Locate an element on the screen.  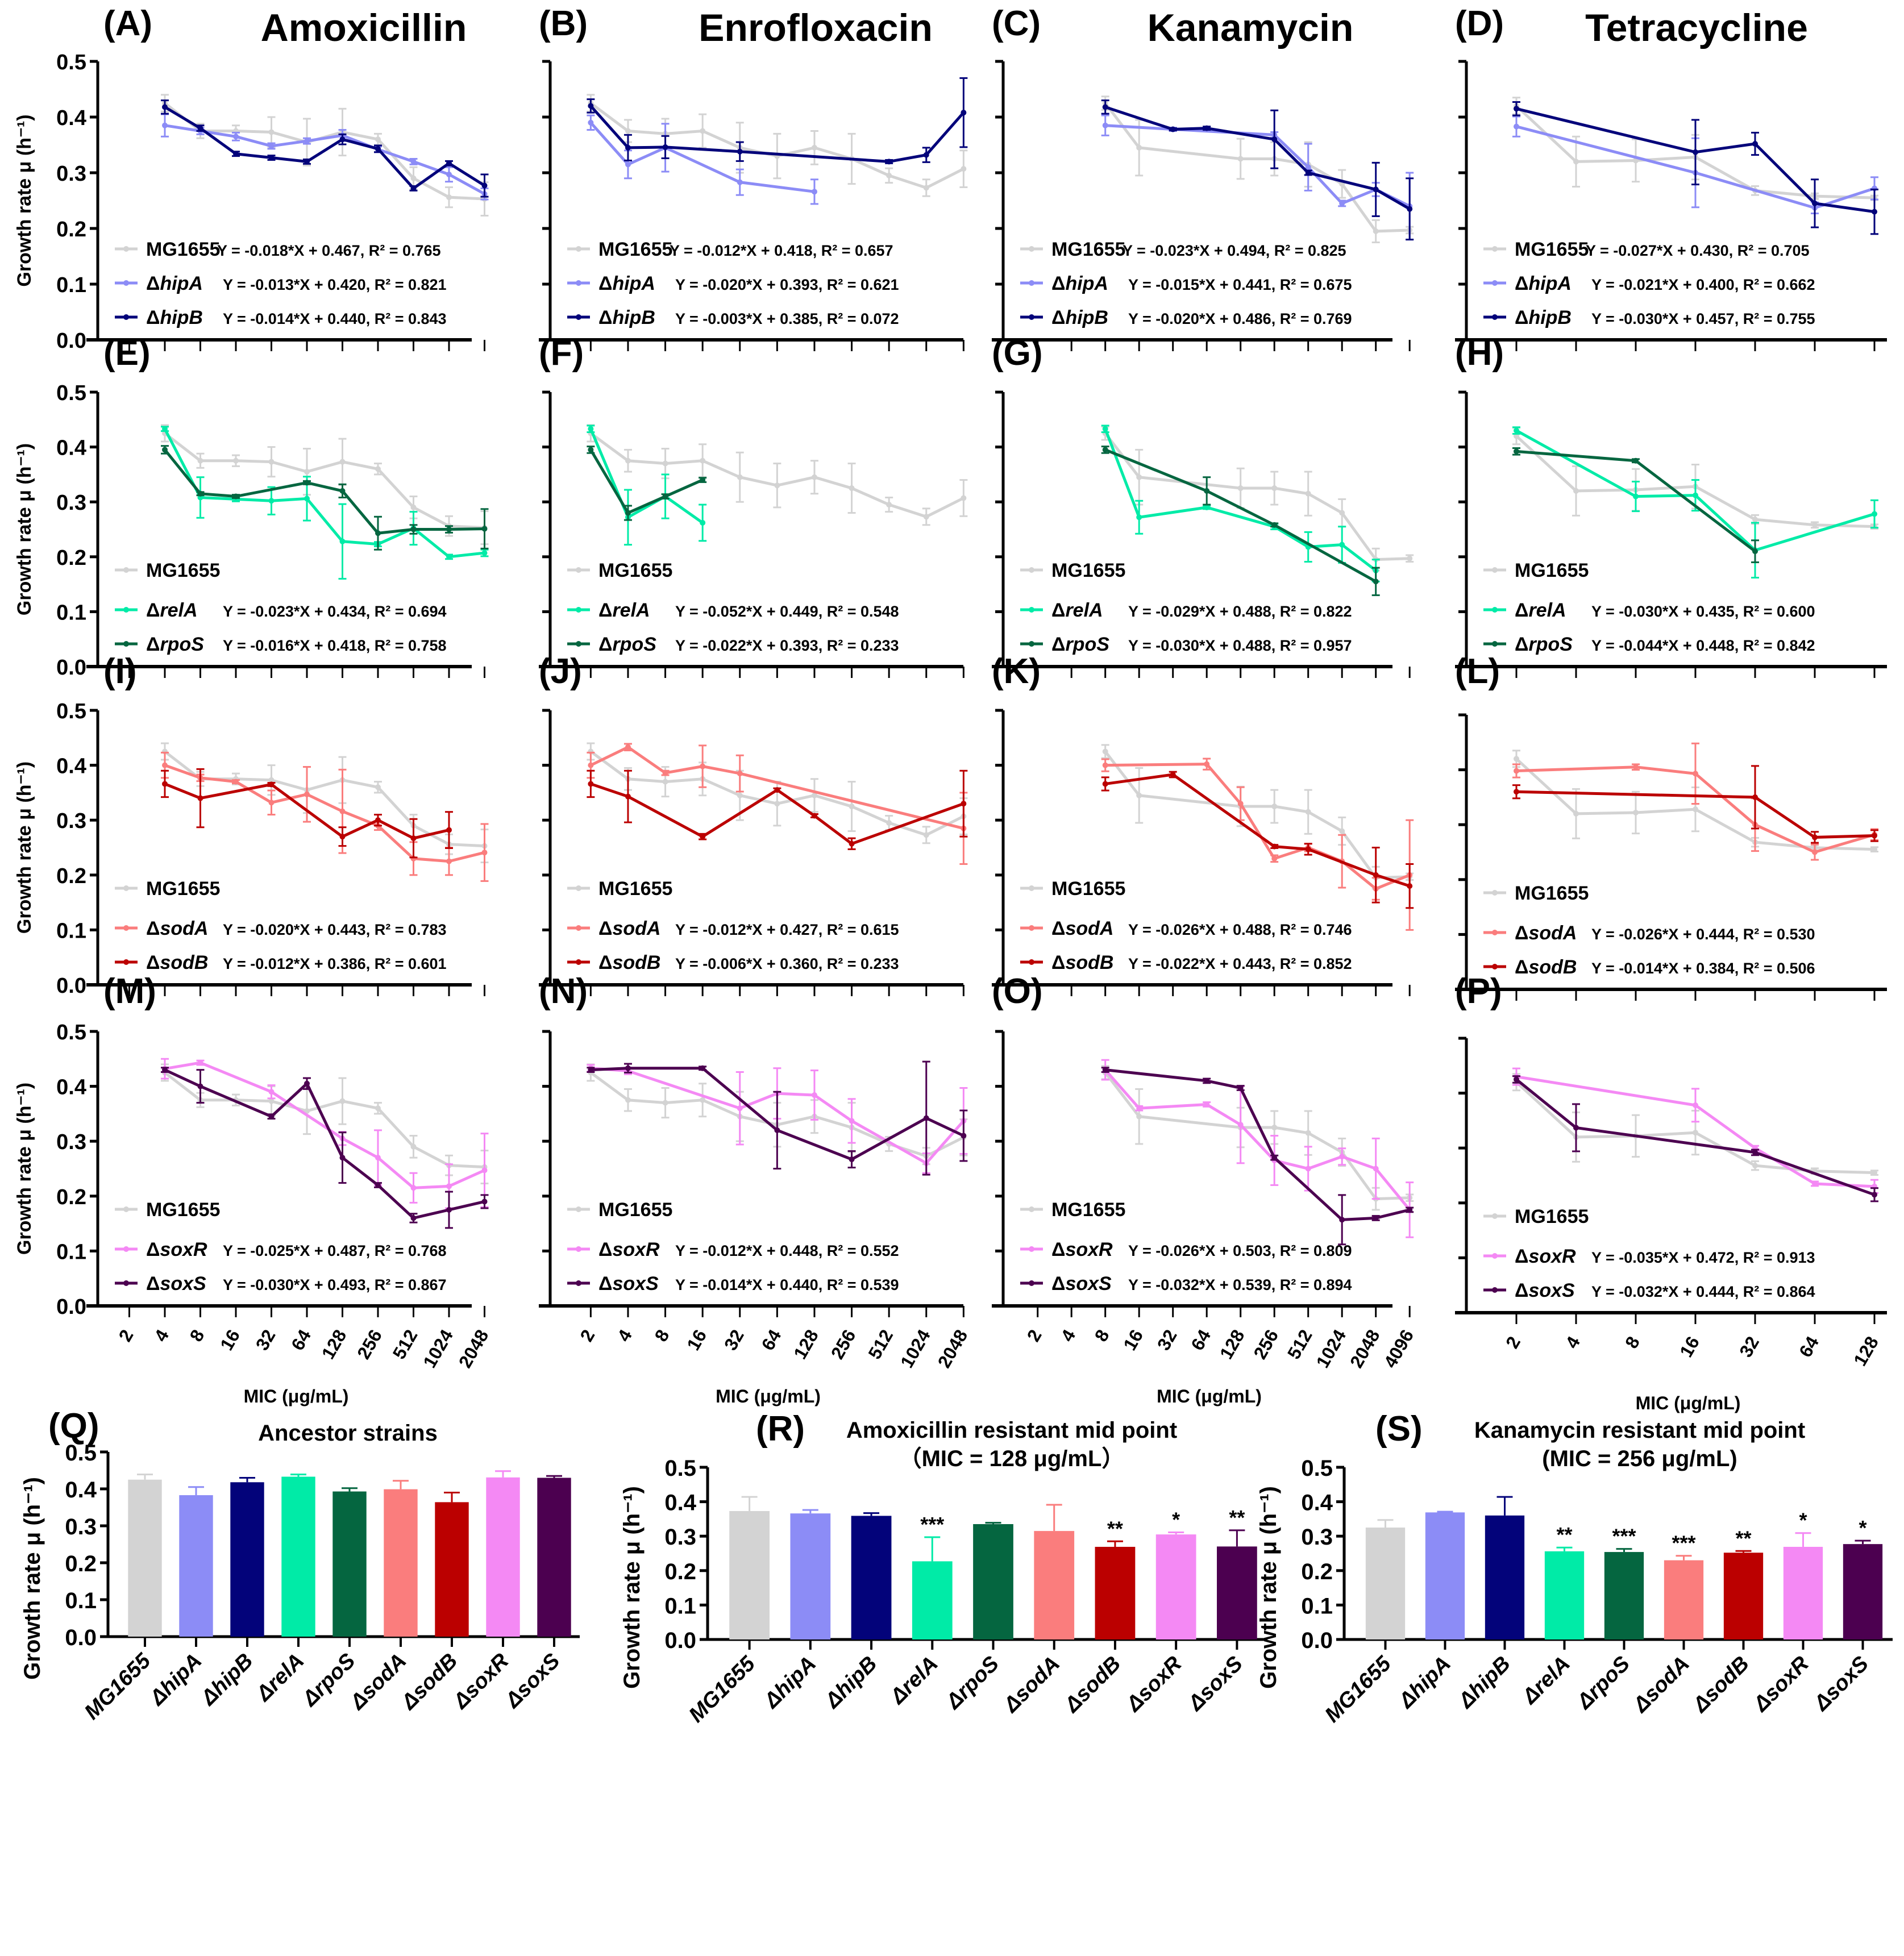
x-tick-label: ΔhipA is located at coordinates (176, 1680).